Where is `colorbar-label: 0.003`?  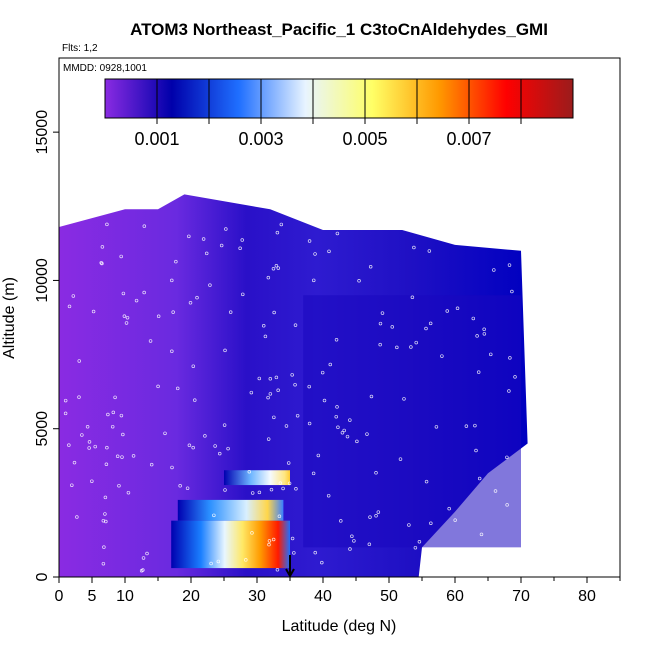 colorbar-label: 0.003 is located at coordinates (260, 139).